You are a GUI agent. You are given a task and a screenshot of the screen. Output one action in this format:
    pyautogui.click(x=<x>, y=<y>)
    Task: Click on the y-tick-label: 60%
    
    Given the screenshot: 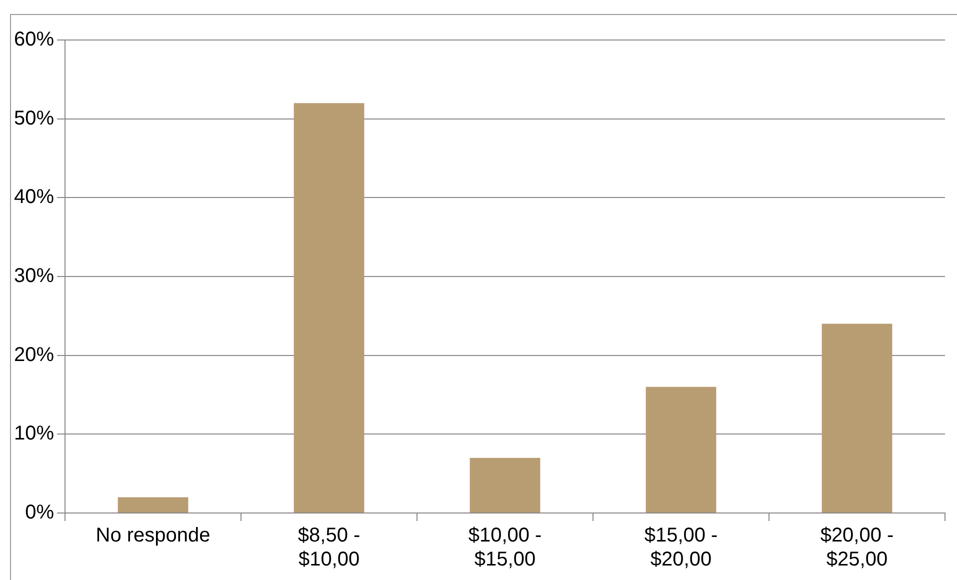 What is the action you would take?
    pyautogui.click(x=34, y=39)
    